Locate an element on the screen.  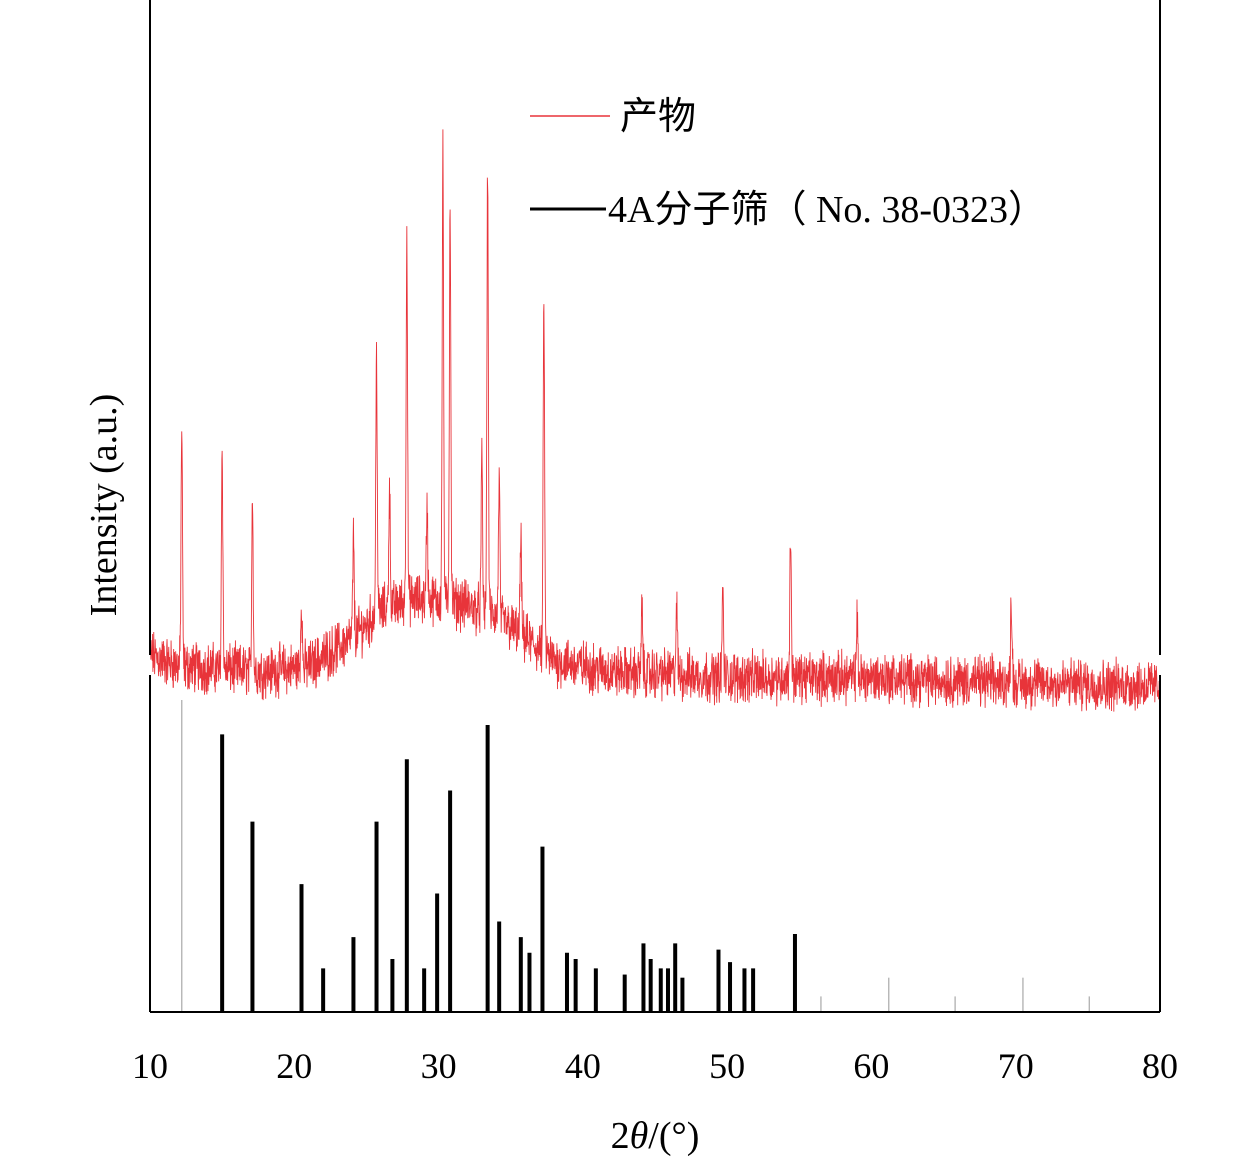
legend-label-product: 产物 is located at coordinates (658, 117).